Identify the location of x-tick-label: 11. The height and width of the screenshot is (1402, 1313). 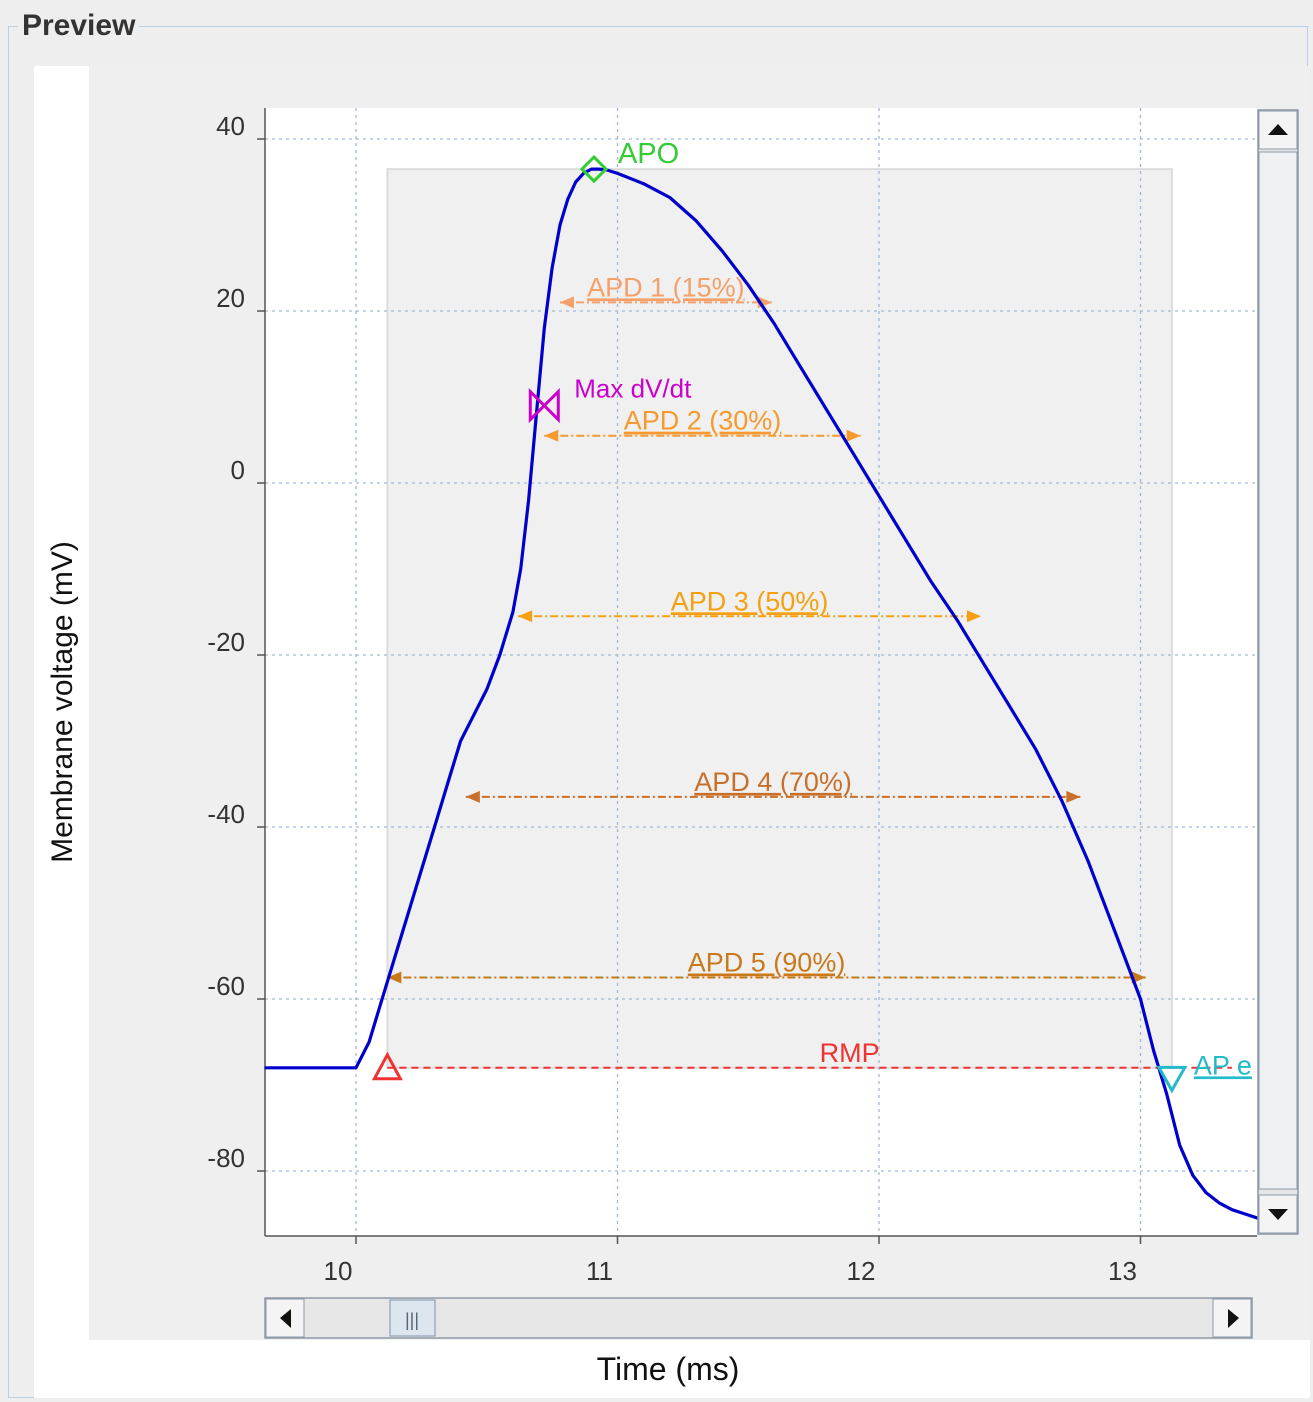
(599, 1271).